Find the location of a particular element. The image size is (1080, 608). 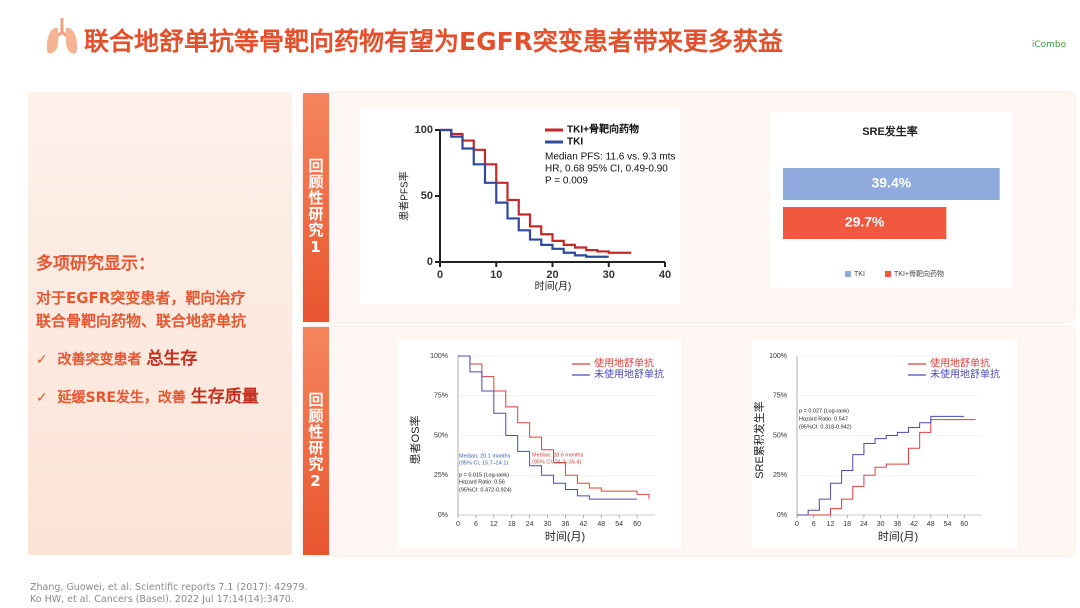

summary-lead: 对于EGFR突变患者，靶向治疗 is located at coordinates (141, 298).